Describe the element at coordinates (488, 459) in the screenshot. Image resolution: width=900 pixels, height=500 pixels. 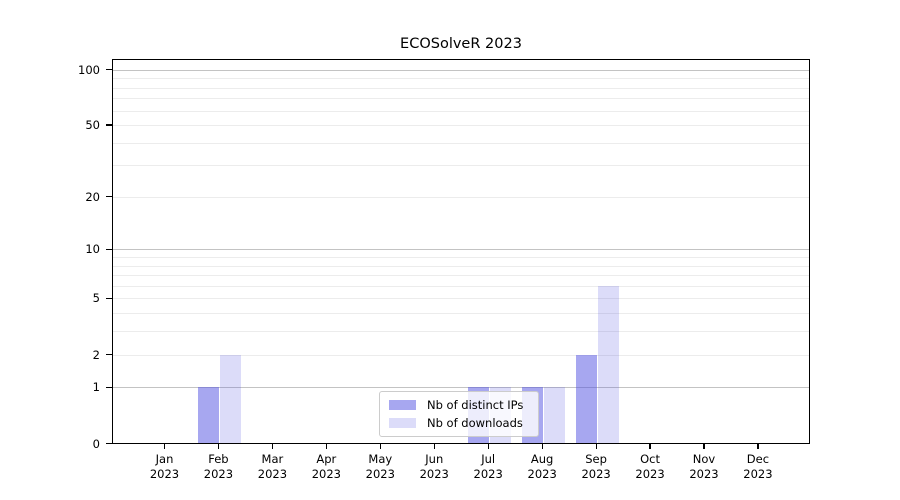
I see `x-tick-label-line: Jul` at that location.